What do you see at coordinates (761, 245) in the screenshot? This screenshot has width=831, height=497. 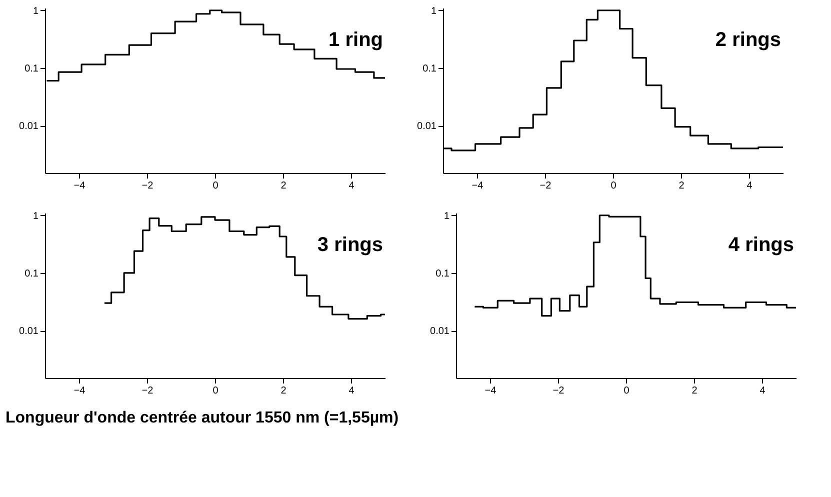 I see `text: 4 rings` at bounding box center [761, 245].